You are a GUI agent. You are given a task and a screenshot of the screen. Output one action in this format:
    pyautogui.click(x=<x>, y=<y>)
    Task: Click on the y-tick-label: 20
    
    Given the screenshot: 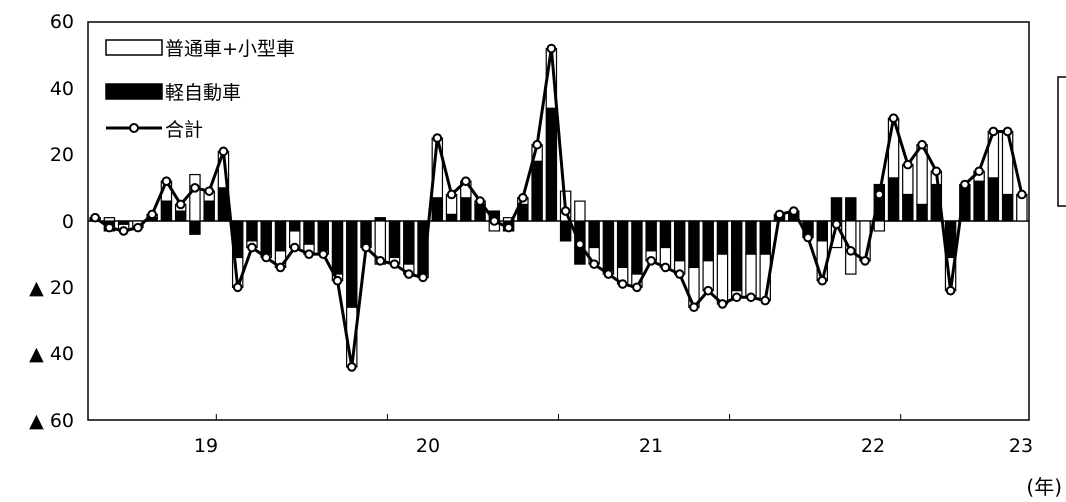 What is the action you would take?
    pyautogui.click(x=62, y=155)
    